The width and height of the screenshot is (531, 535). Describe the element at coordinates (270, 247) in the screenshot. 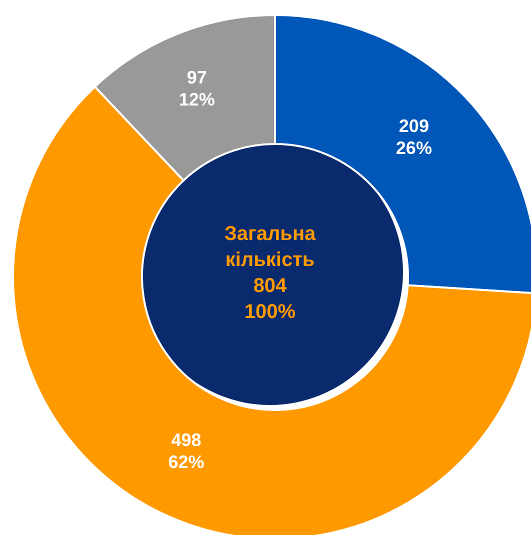

I see `text: Загальна кількість` at that location.